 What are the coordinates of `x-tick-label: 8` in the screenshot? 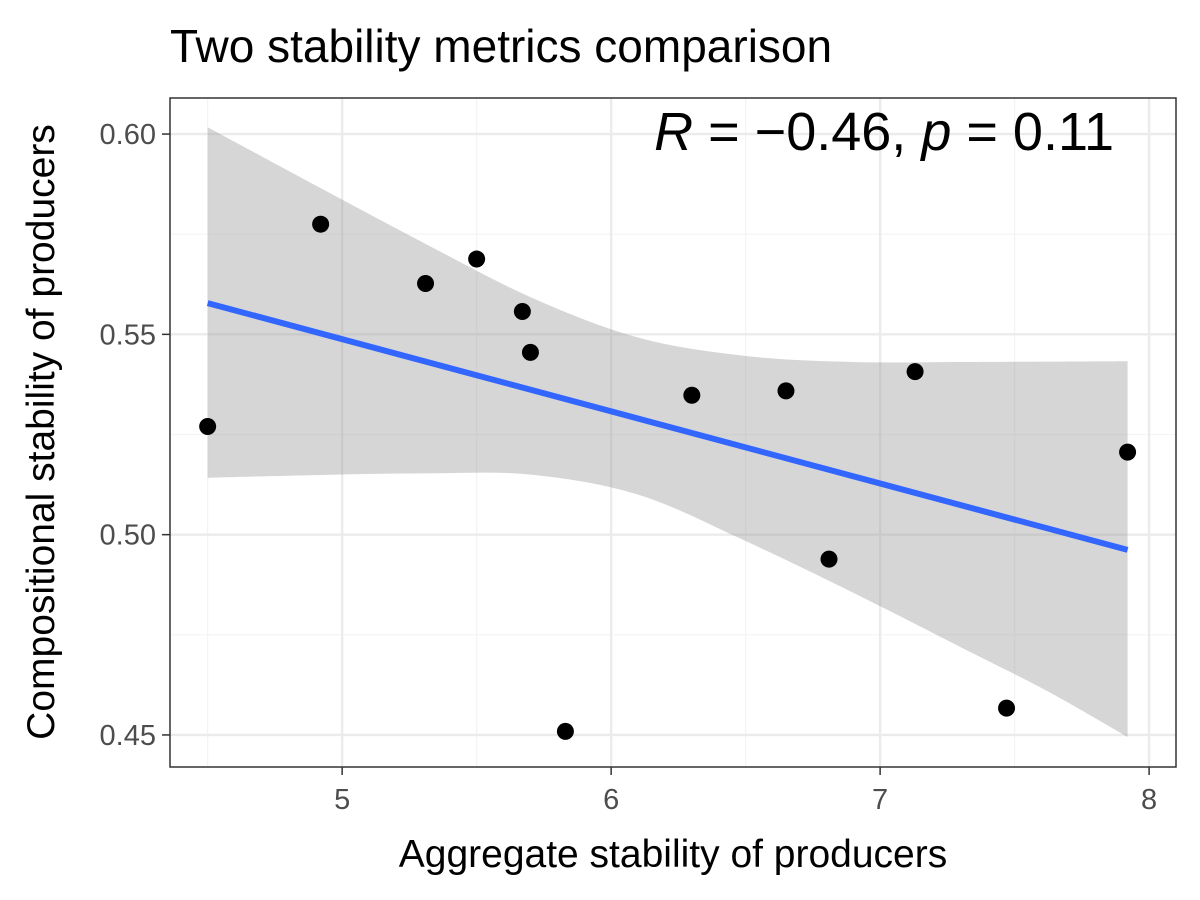 It's located at (1149, 800).